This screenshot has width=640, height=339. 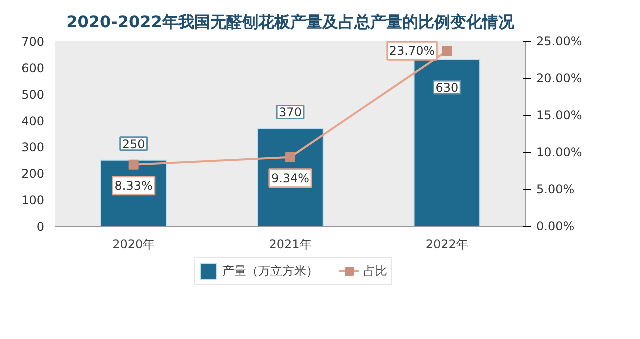 I want to click on y-tick-label: 400, so click(x=33, y=121).